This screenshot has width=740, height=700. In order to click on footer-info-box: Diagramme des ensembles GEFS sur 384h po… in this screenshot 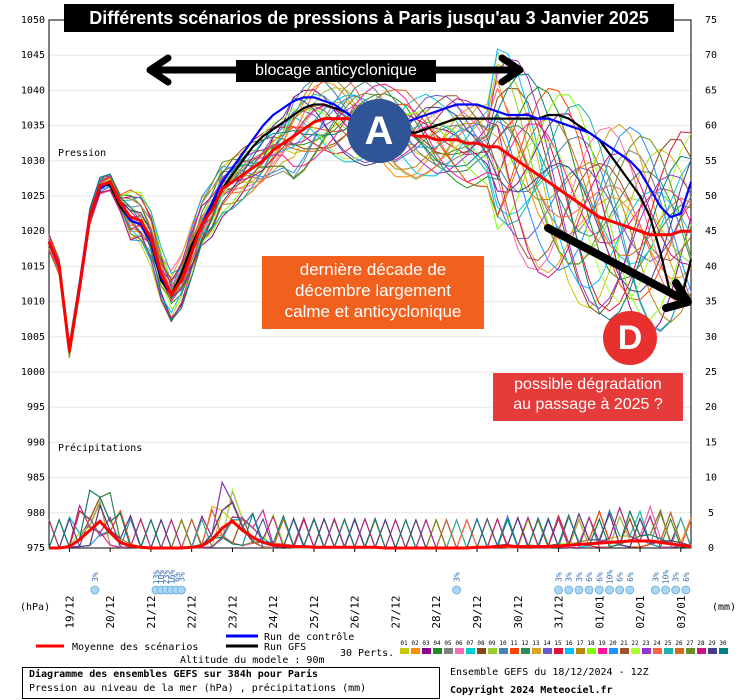, I will do `click(231, 683)`.